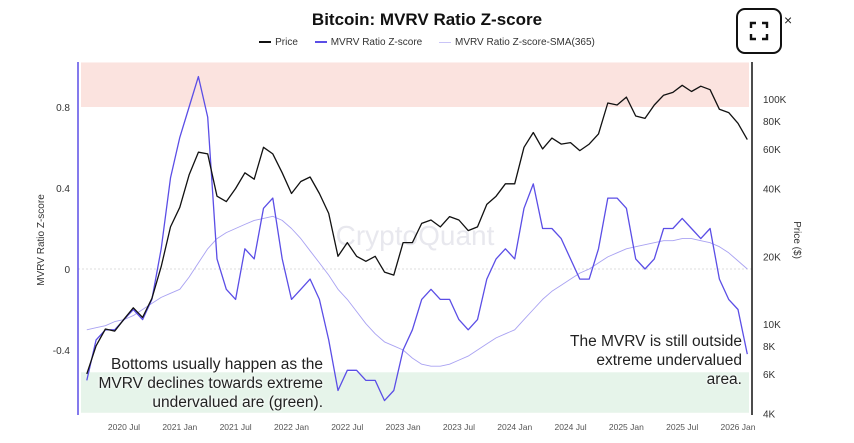 Image resolution: width=854 pixels, height=443 pixels. I want to click on legend-label: MVRV Ratio Z-score-SMA(365), so click(525, 42).